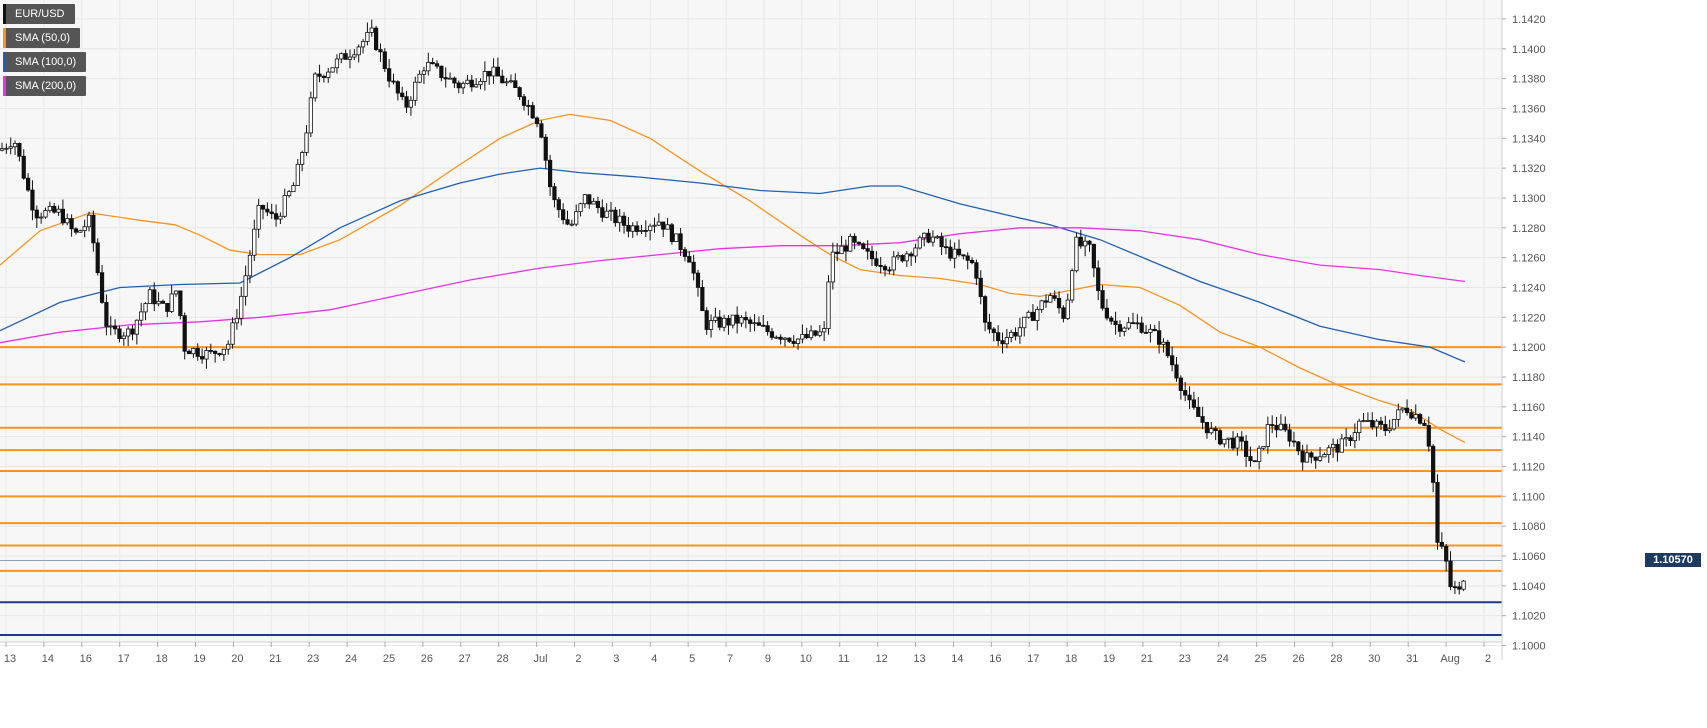 Image resolution: width=1707 pixels, height=728 pixels. I want to click on x-tick-label: 19, so click(199, 659).